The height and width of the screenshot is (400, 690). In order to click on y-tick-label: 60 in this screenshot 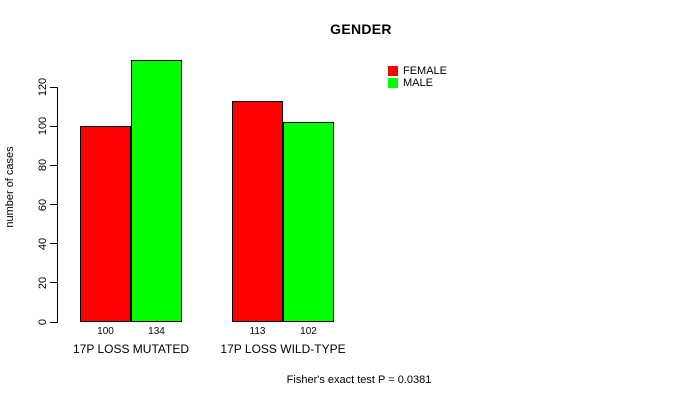, I will do `click(43, 204)`.